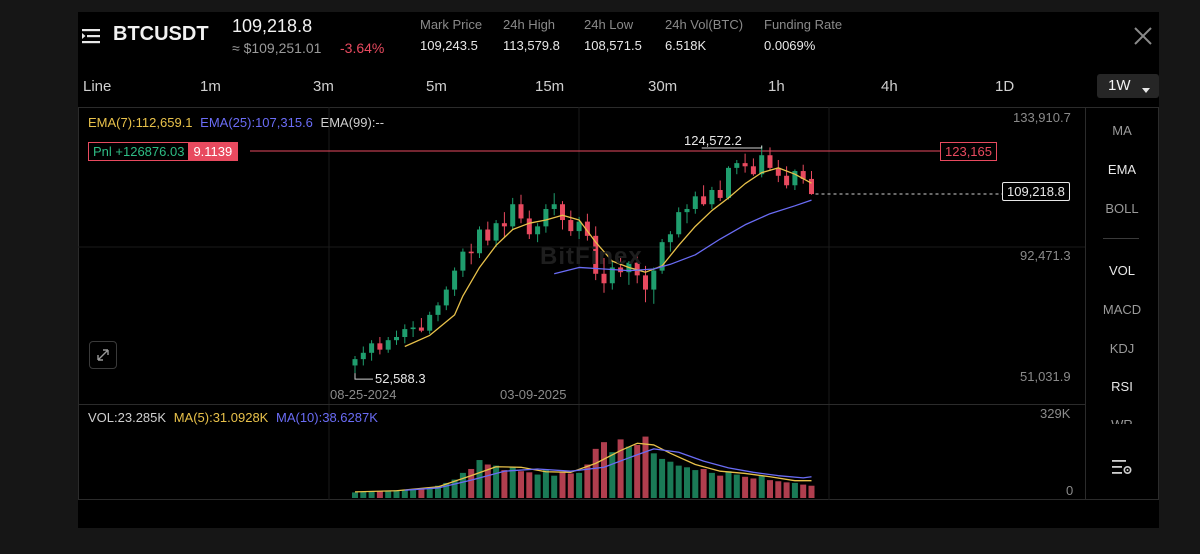  I want to click on stat-label-24h-high: 24h High, so click(529, 24).